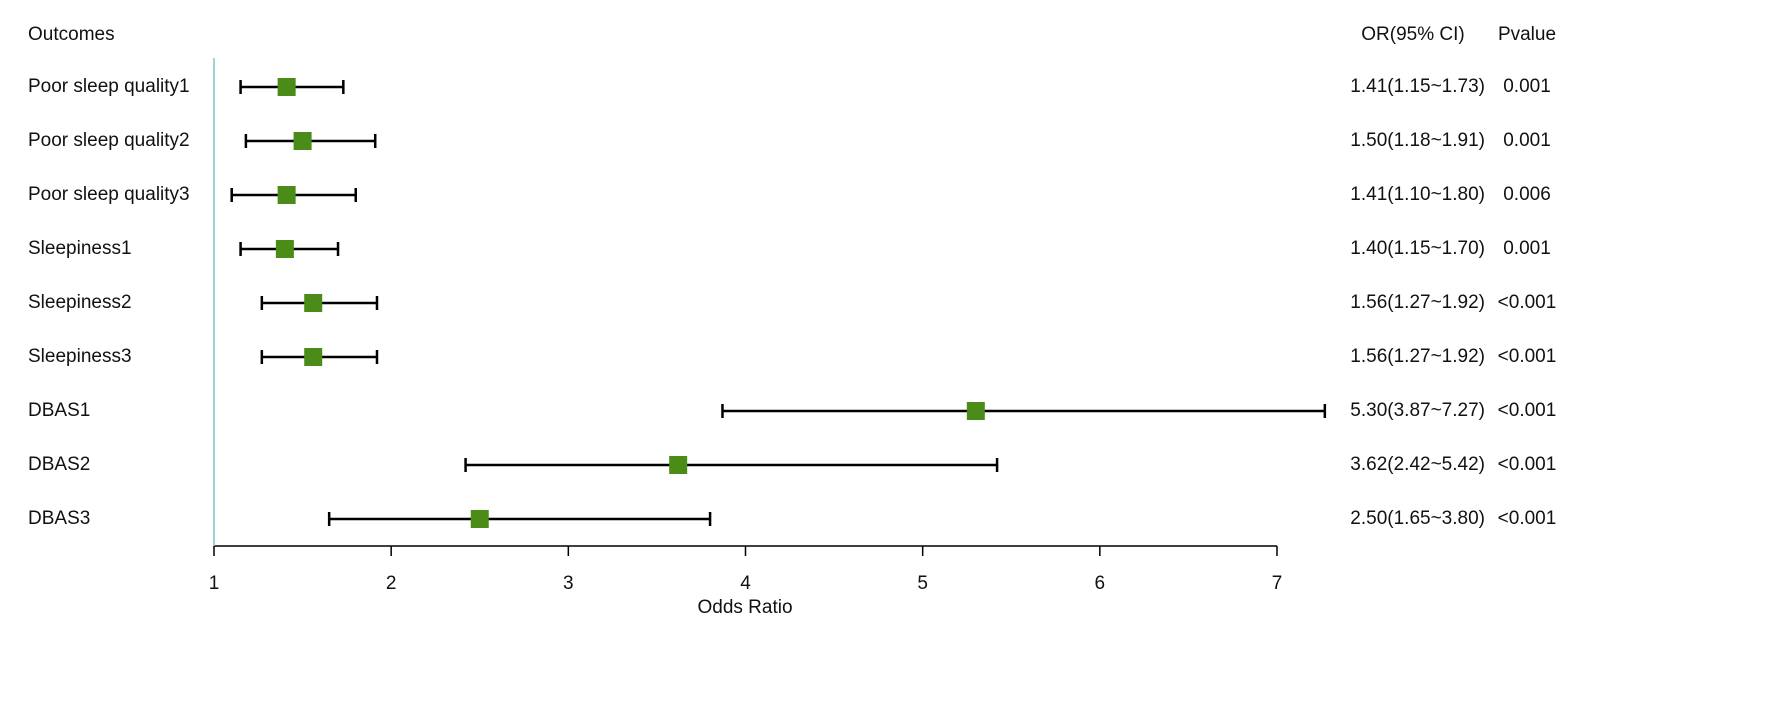 Image resolution: width=1772 pixels, height=722 pixels. What do you see at coordinates (109, 140) in the screenshot?
I see `row-label: Poor sleep quality2` at bounding box center [109, 140].